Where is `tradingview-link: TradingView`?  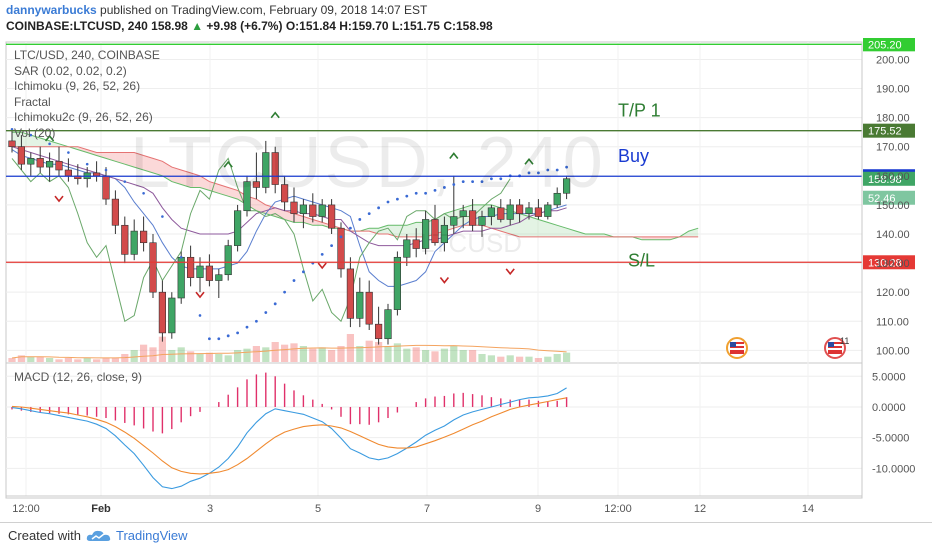
tradingview-link: TradingView is located at coordinates (152, 535).